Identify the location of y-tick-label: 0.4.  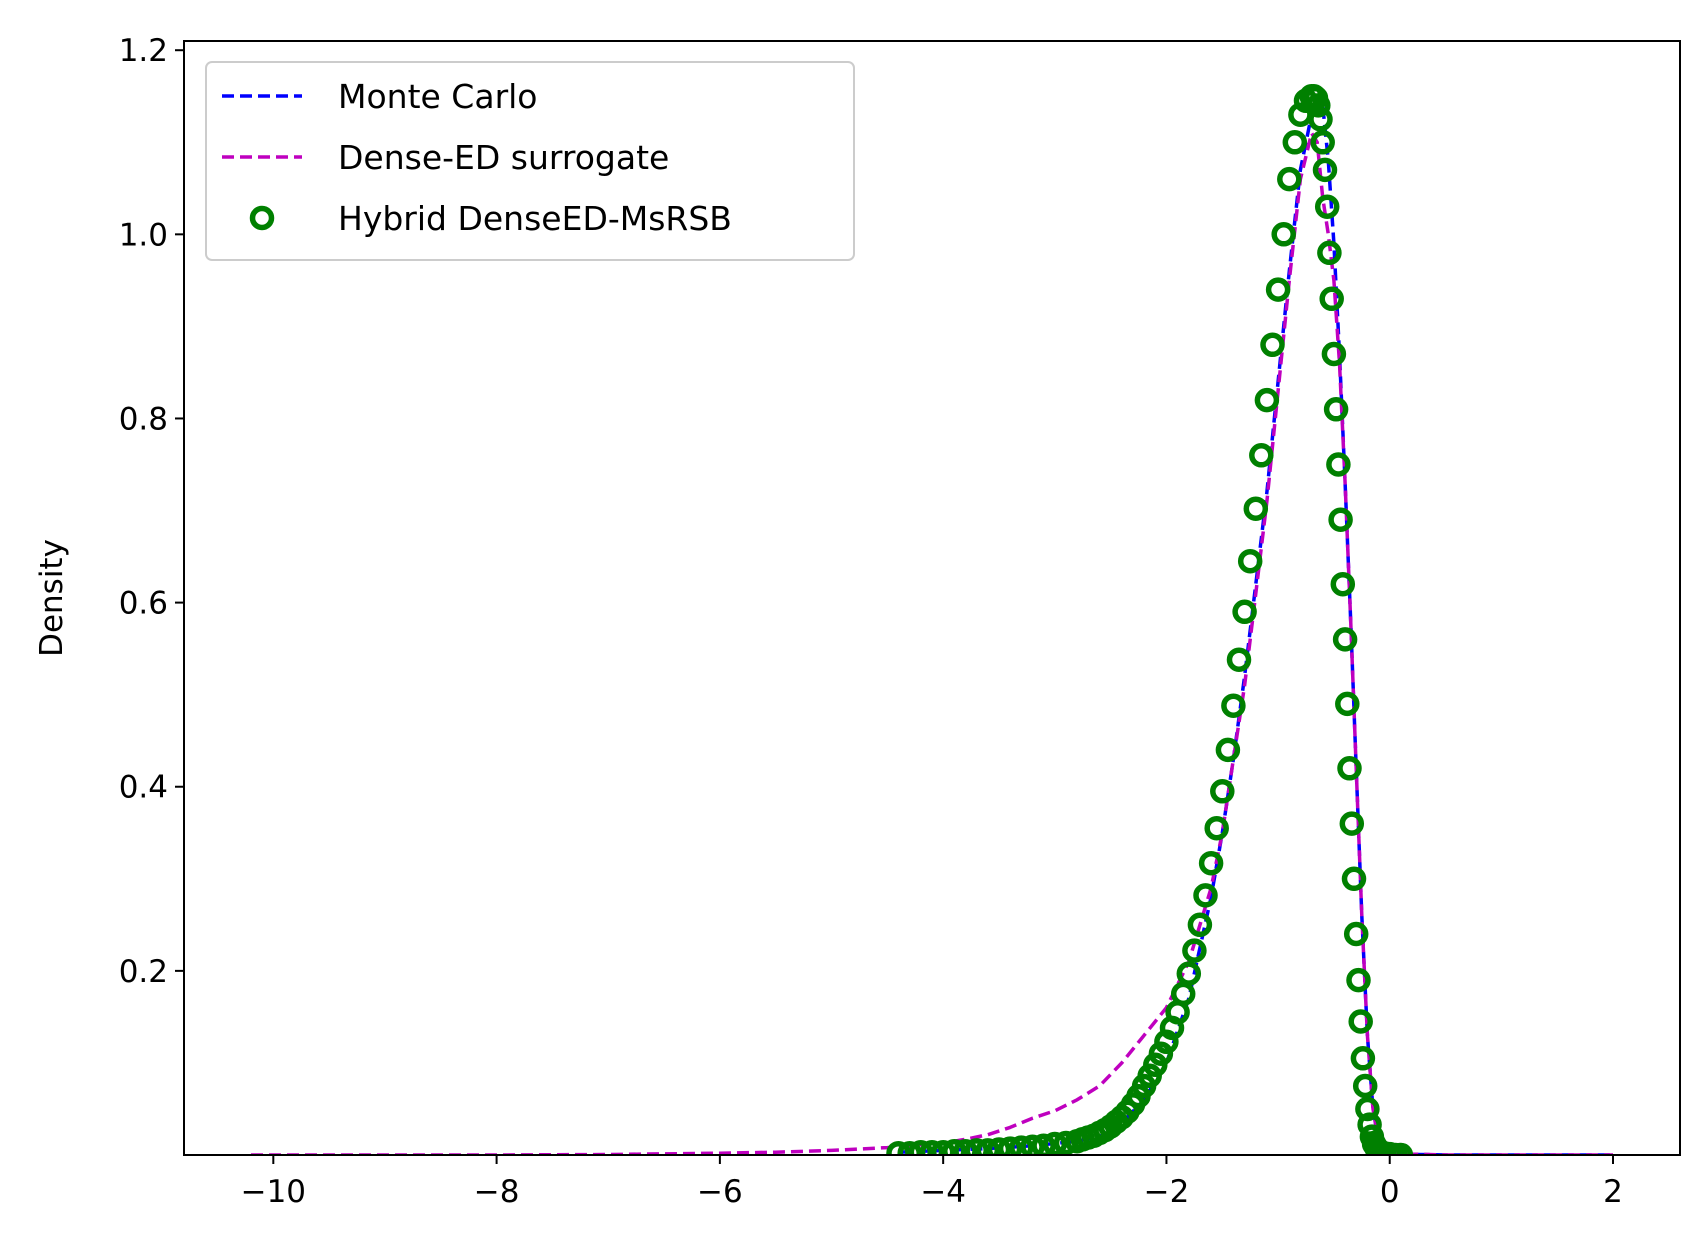
(143, 788).